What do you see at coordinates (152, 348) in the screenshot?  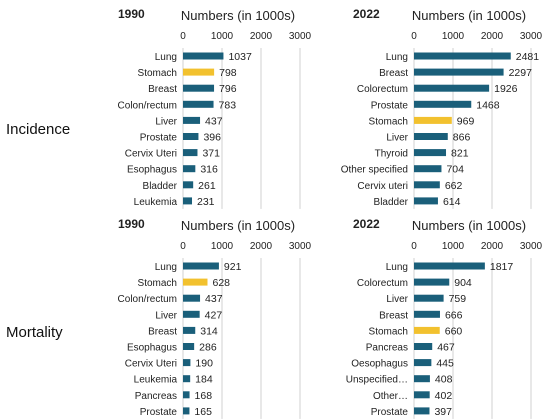 I see `category-label-2-5: Esophagus` at bounding box center [152, 348].